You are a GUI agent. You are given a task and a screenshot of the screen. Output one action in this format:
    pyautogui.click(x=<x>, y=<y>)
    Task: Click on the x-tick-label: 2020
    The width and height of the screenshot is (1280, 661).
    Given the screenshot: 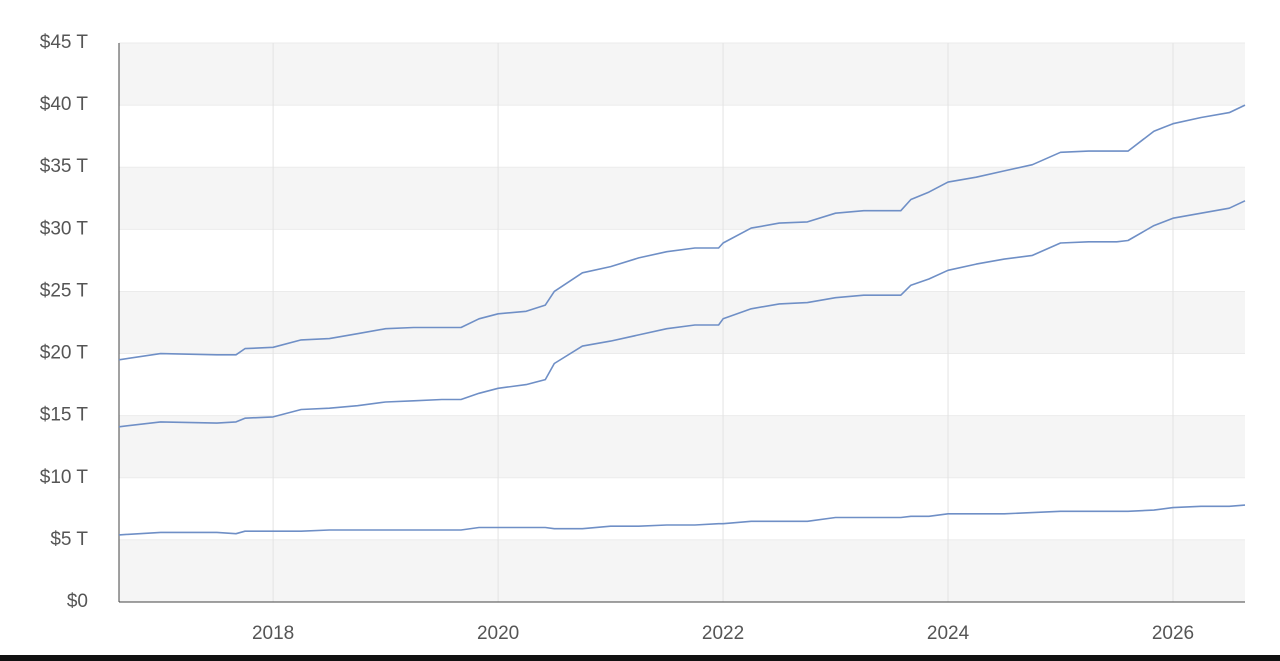 What is the action you would take?
    pyautogui.click(x=498, y=633)
    